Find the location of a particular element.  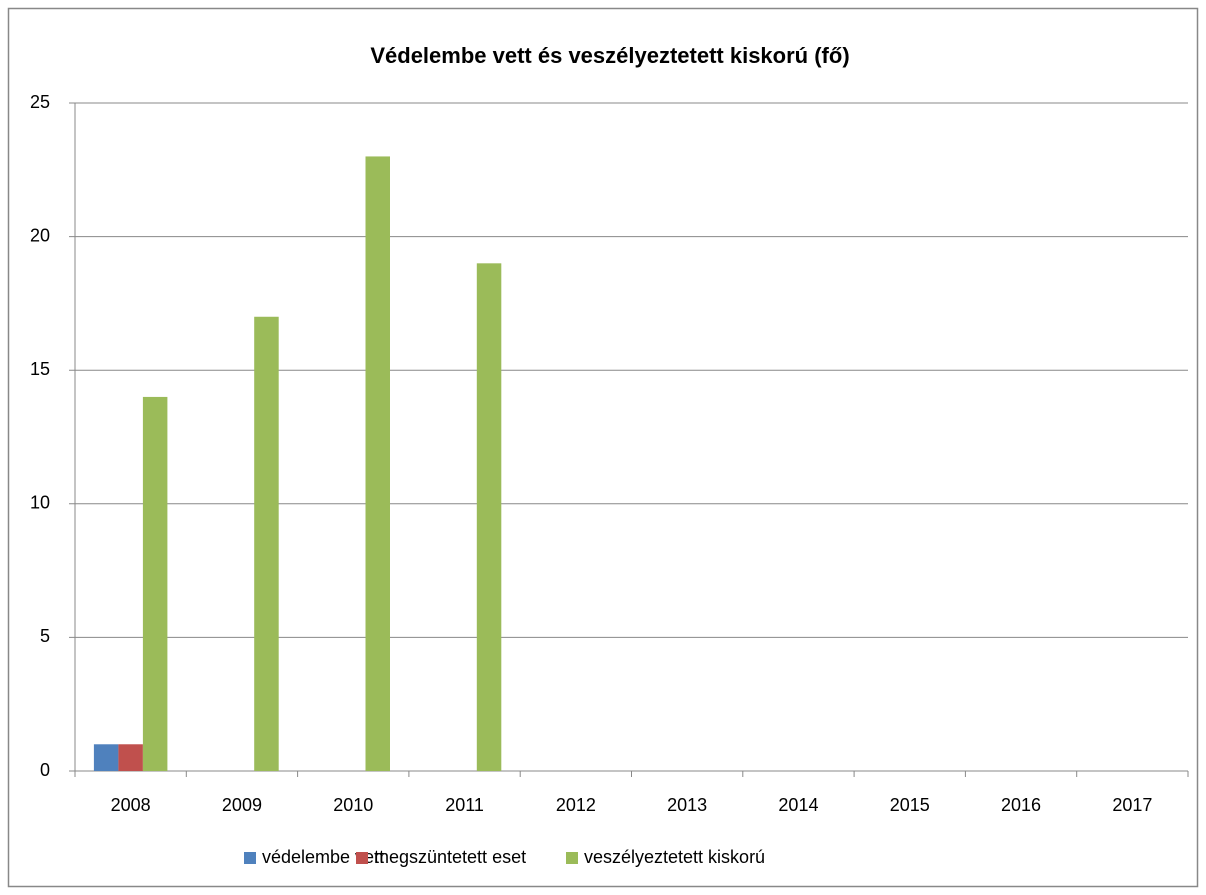

y-tick-label: 20 is located at coordinates (40, 235).